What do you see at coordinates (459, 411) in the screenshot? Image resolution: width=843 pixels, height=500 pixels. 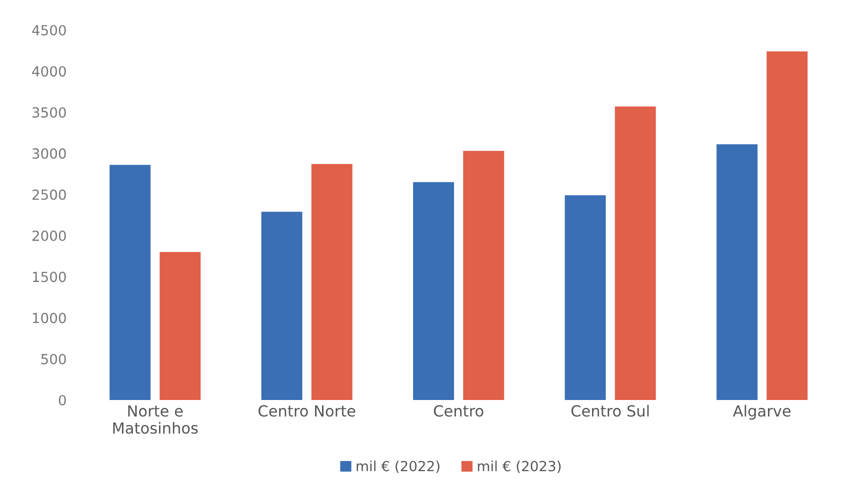 I see `x-tick-label: Centro` at bounding box center [459, 411].